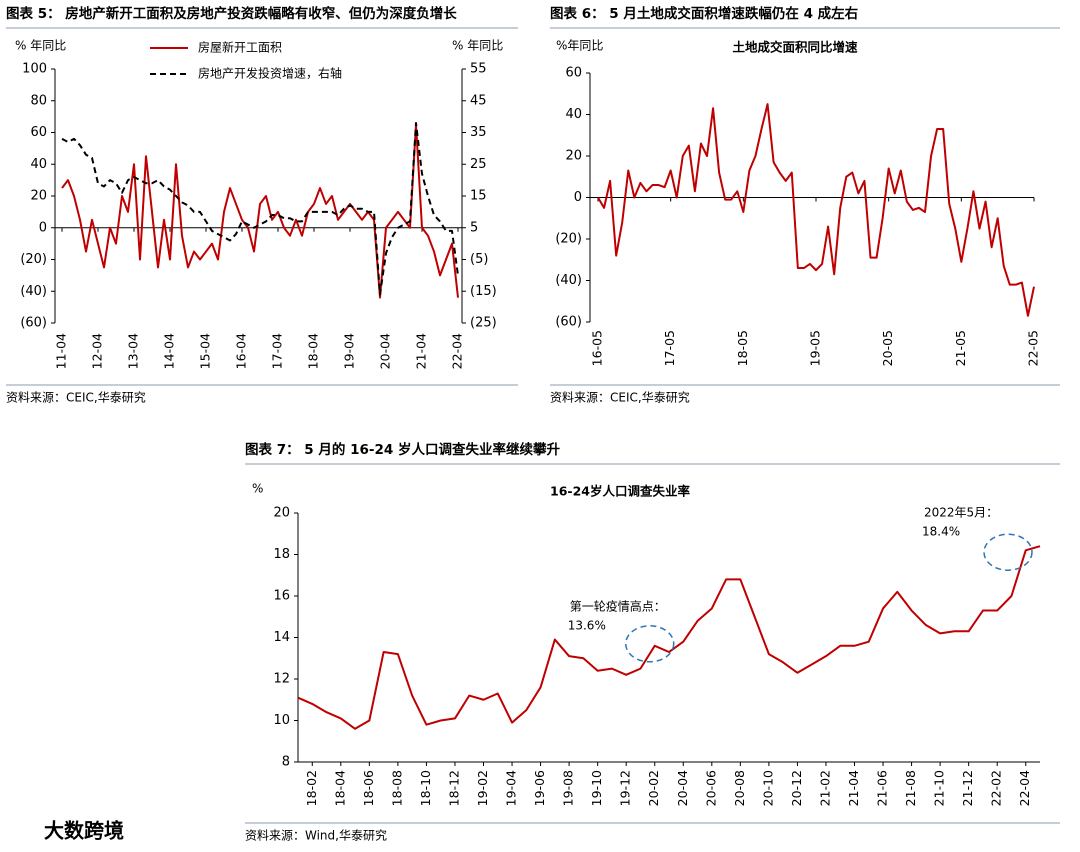 This screenshot has width=1080, height=852. What do you see at coordinates (710, 788) in the screenshot?
I see `x-tick-label: 20-06` at bounding box center [710, 788].